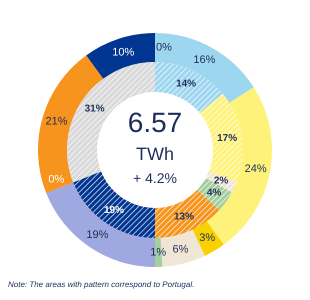 The width and height of the screenshot is (310, 300). What do you see at coordinates (94, 108) in the screenshot?
I see `data-label: 31%` at bounding box center [94, 108].